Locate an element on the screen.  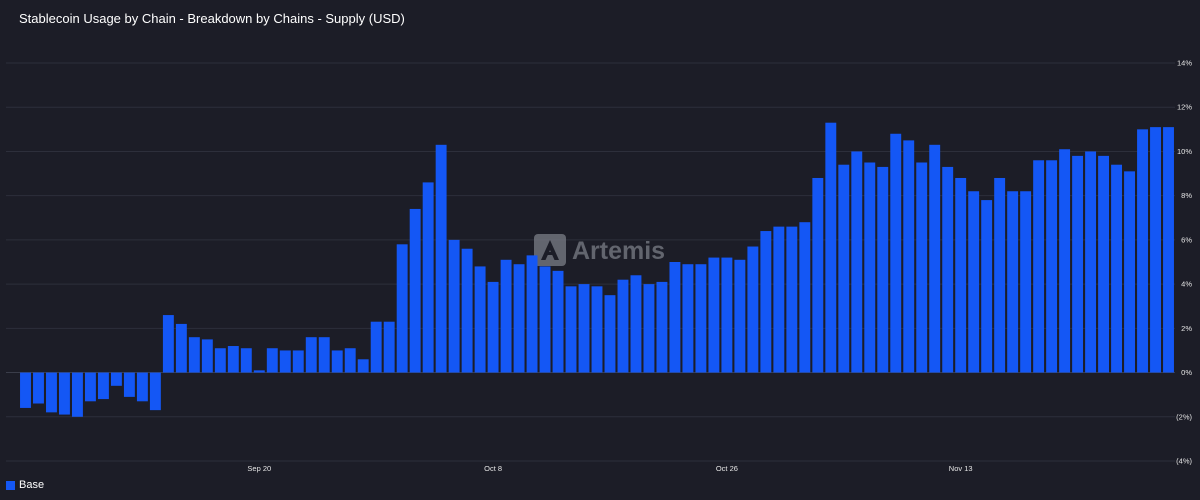
artemis-logo-icon is located at coordinates (550, 250).